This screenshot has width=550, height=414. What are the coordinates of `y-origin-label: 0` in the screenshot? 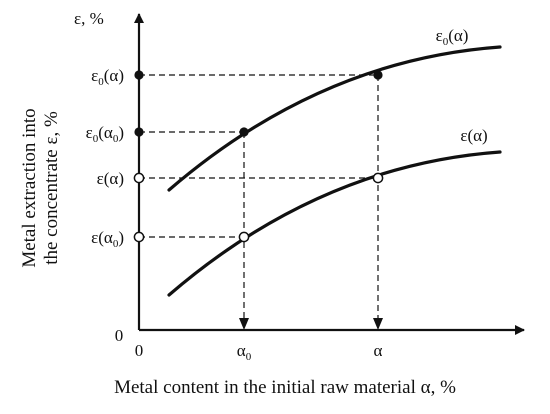 It's located at (119, 335).